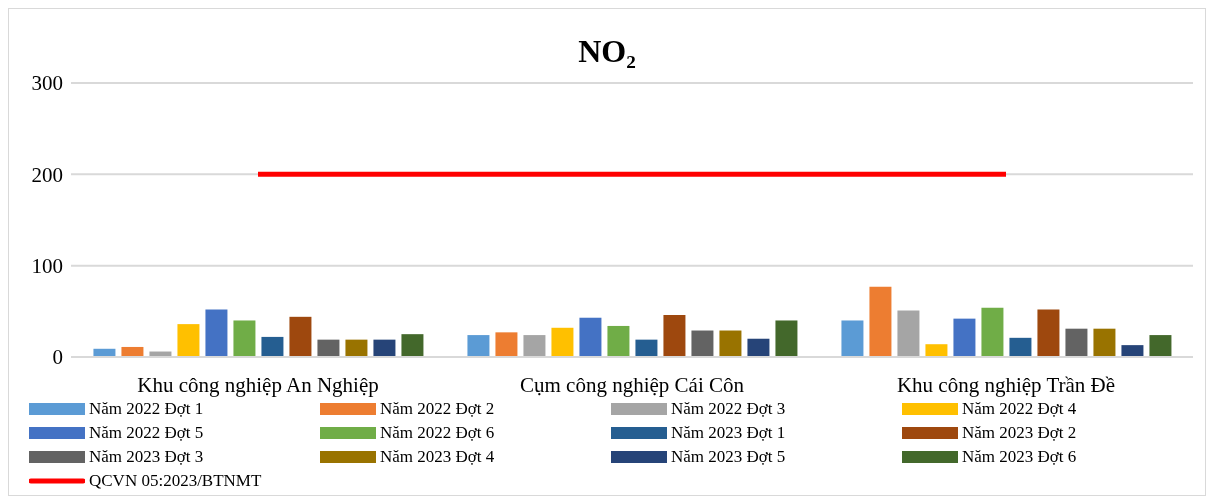 The width and height of the screenshot is (1214, 502). I want to click on legend-label: Năm 2023 Đợt 4, so click(437, 457).